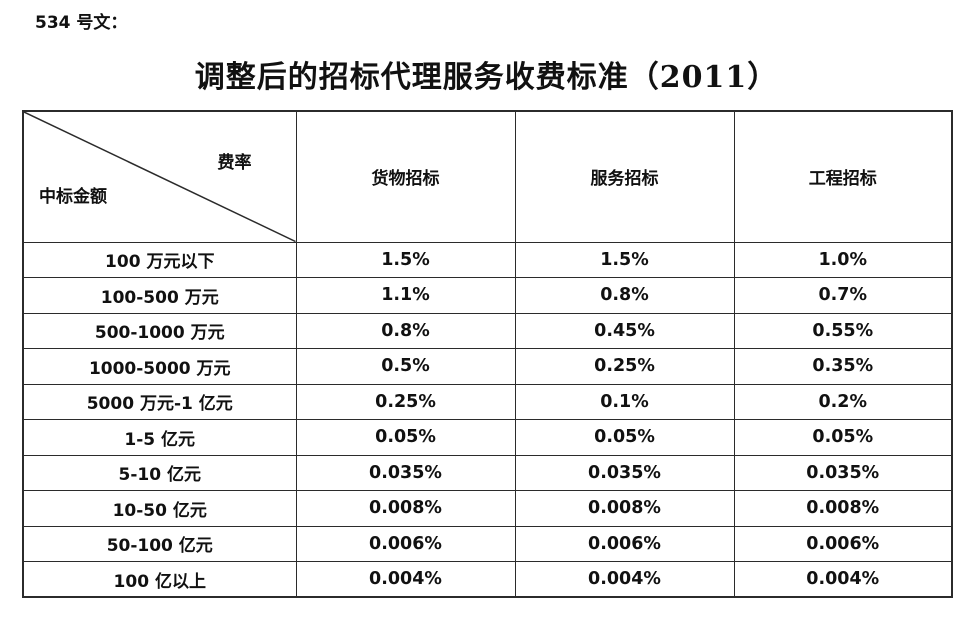 This screenshot has height=629, width=979. I want to click on table-row: 100 万元以下 1.5% 1.5% 1.0%, so click(487, 259).